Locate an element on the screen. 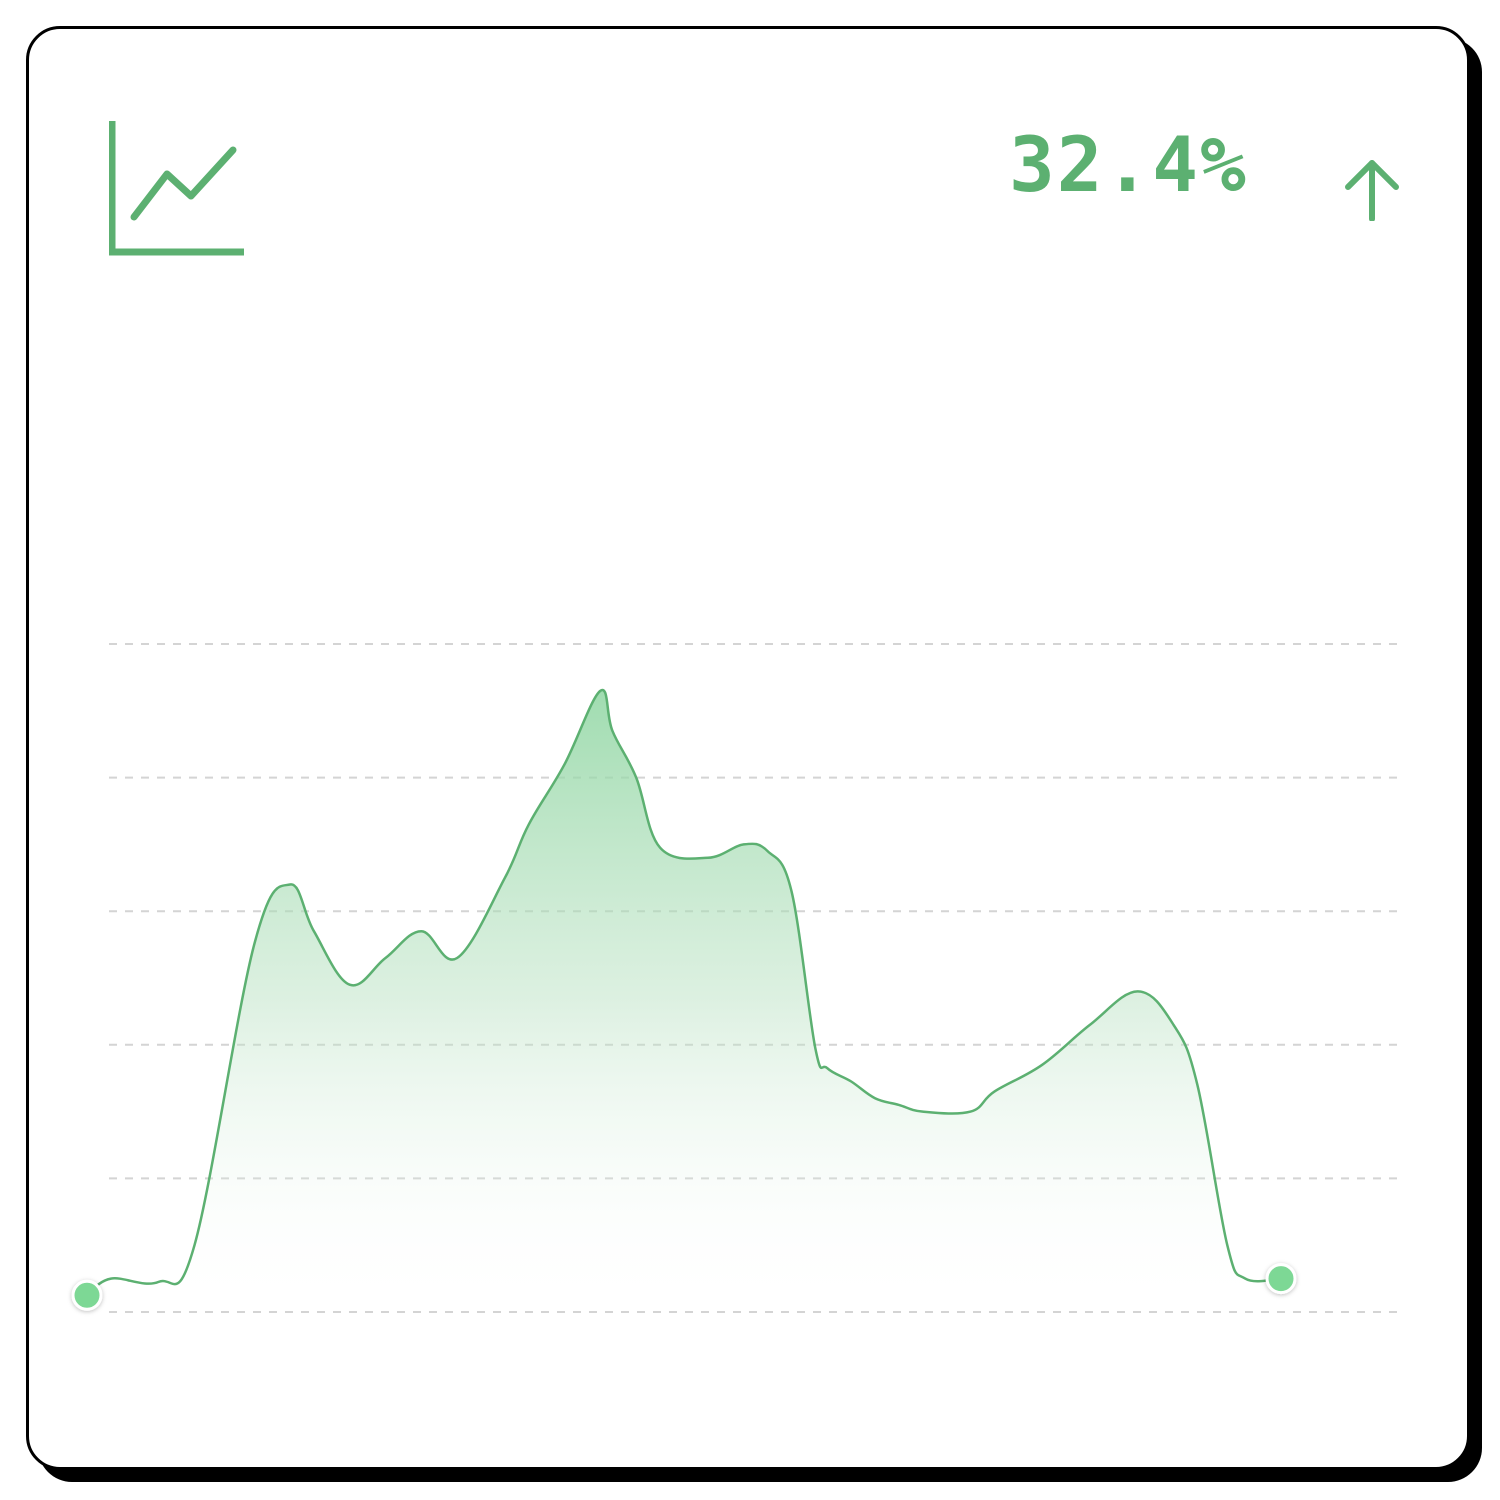 The height and width of the screenshot is (1500, 1500). start-point-marker is located at coordinates (87, 1295).